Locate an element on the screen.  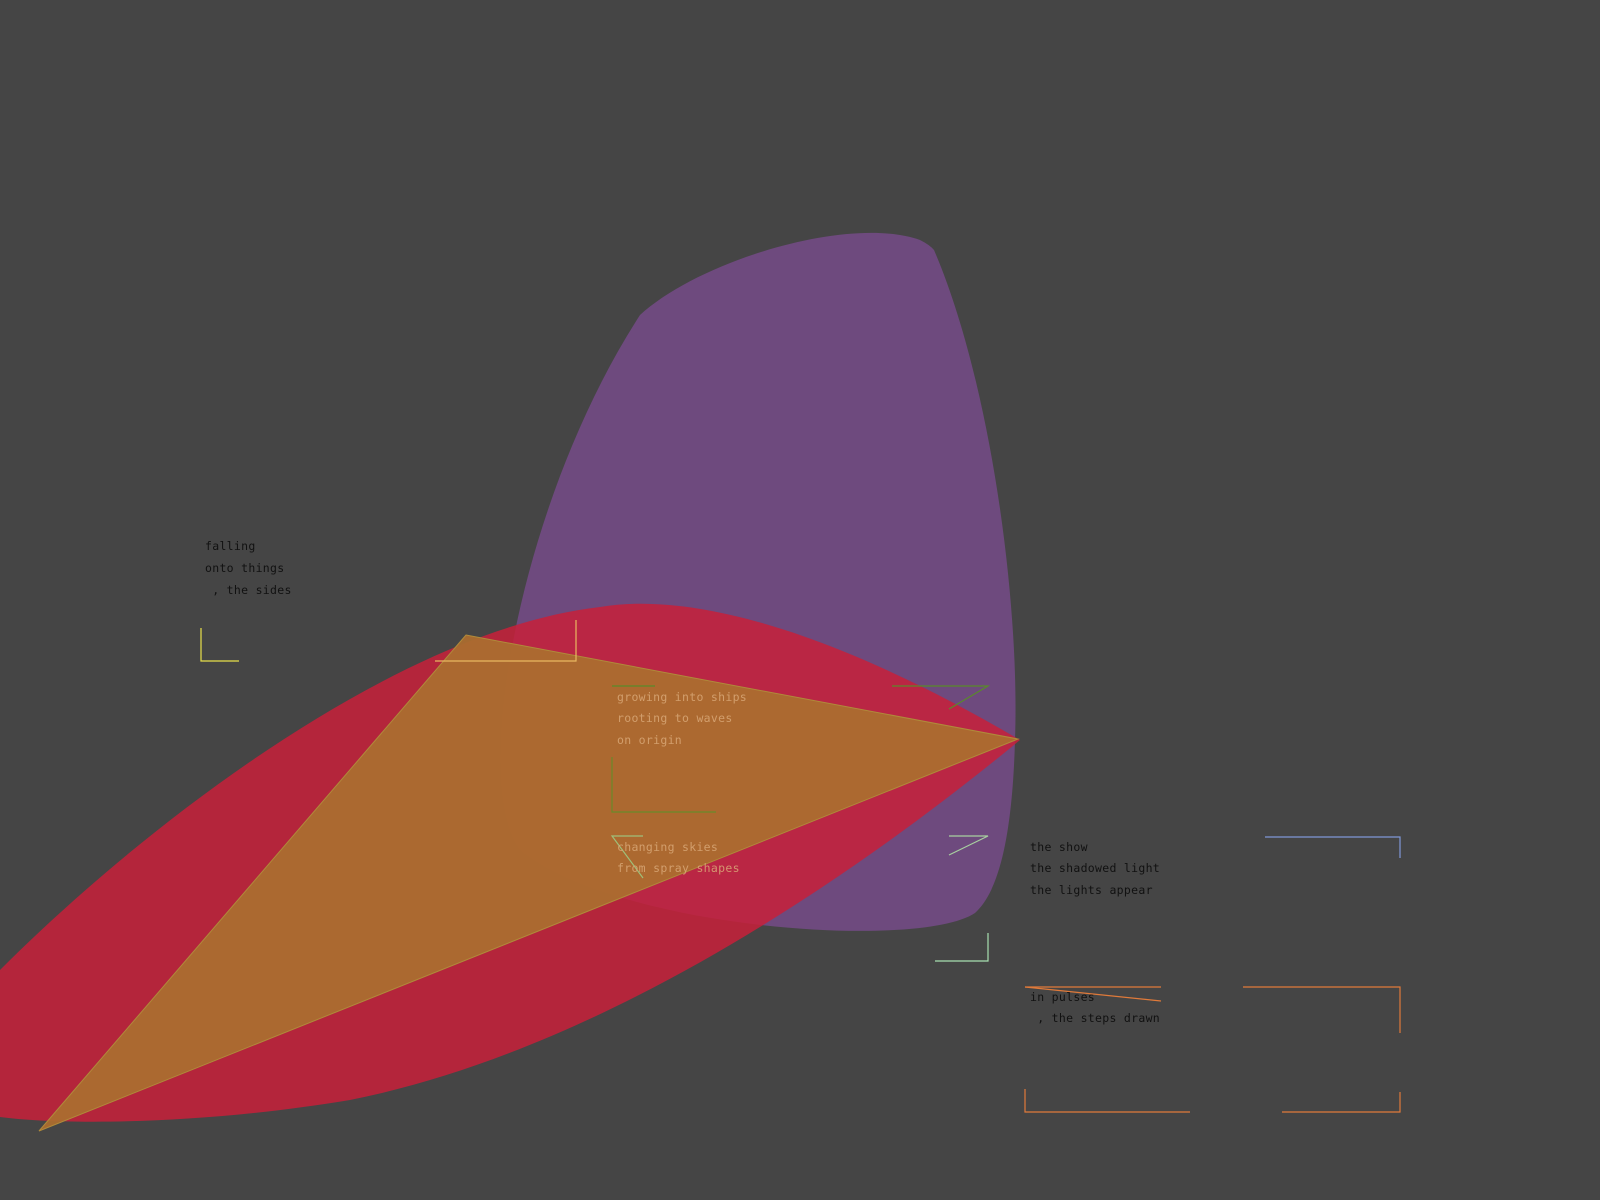
orange-bracket-bottom-right is located at coordinates (1341, 1102).